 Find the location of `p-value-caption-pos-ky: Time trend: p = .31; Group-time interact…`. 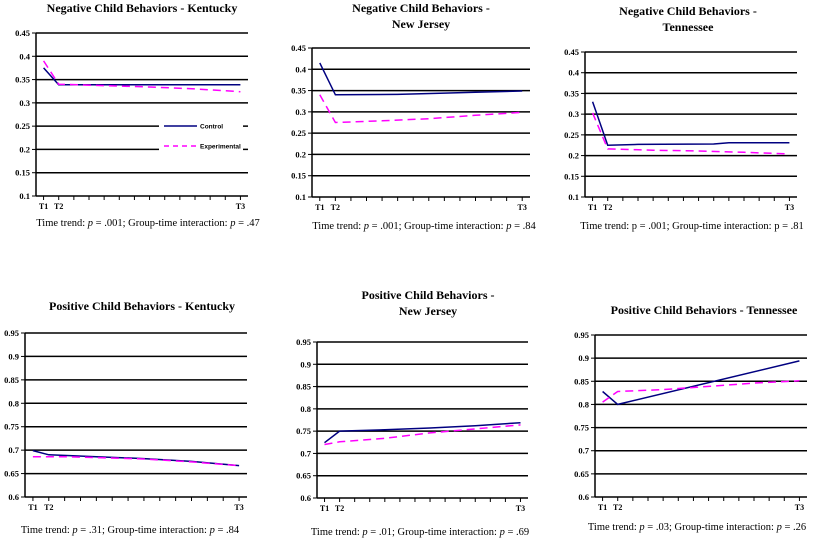

p-value-caption-pos-ky: Time trend: p = .31; Group-time interact… is located at coordinates (147, 531).